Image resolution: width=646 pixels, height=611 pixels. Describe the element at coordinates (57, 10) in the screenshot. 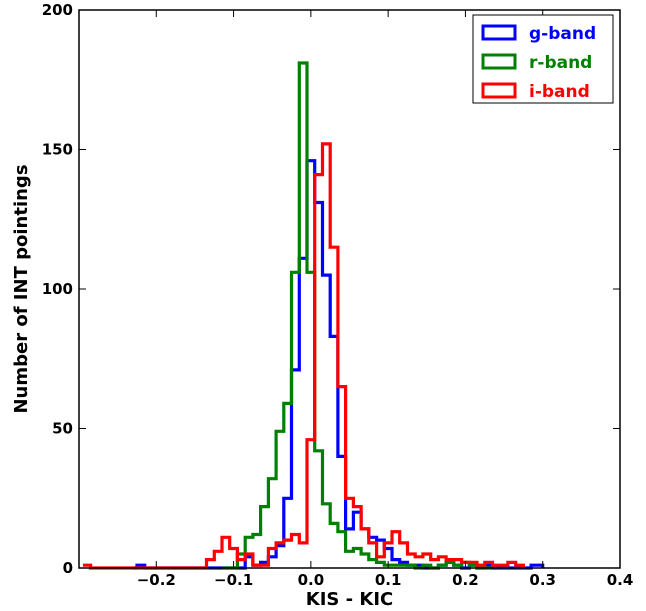

I see `y-tick-label: 200` at that location.